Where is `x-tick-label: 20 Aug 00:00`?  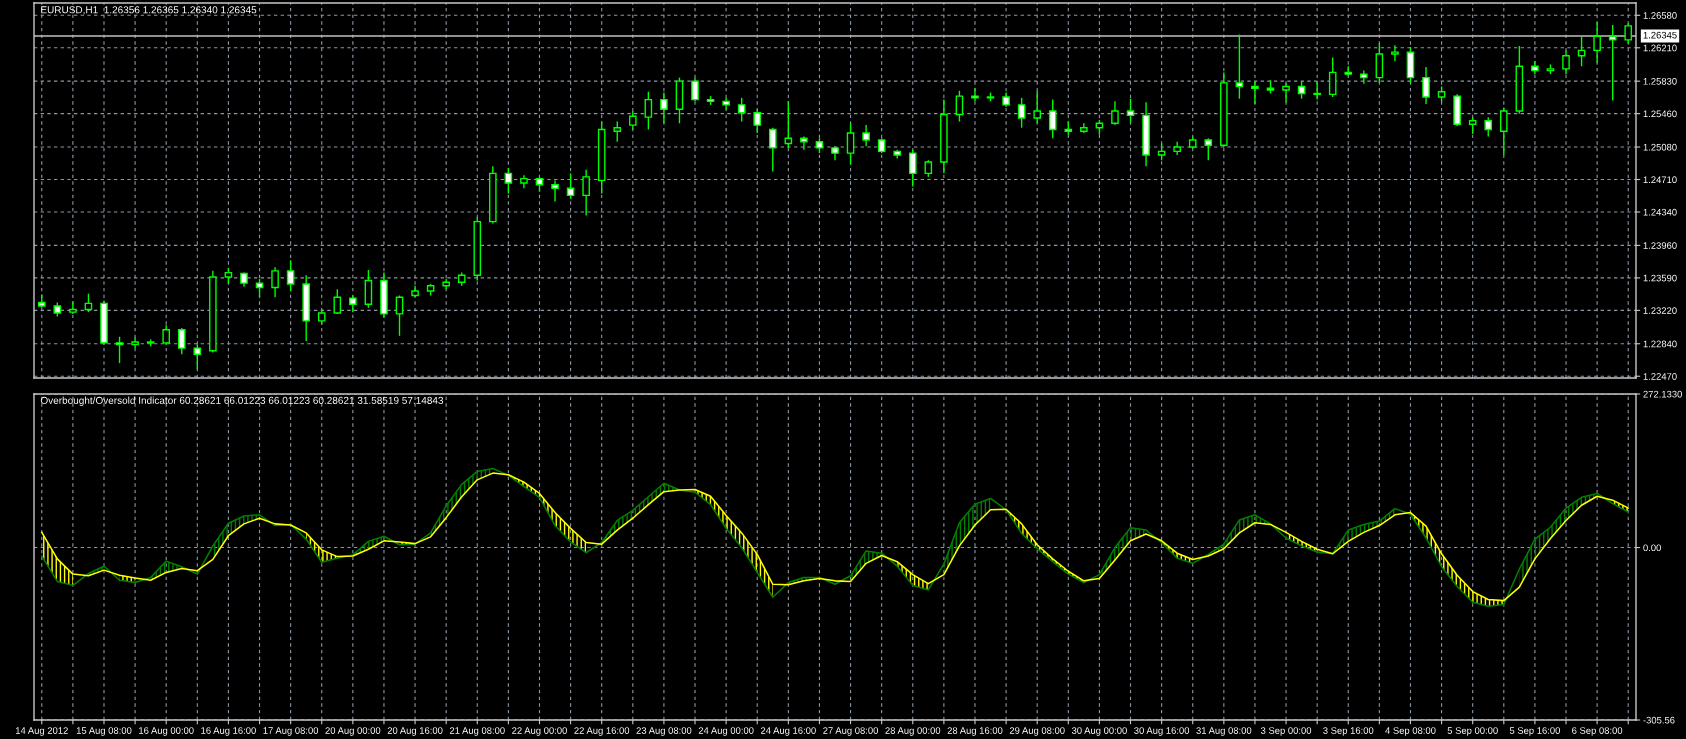
x-tick-label: 20 Aug 00:00 is located at coordinates (353, 731).